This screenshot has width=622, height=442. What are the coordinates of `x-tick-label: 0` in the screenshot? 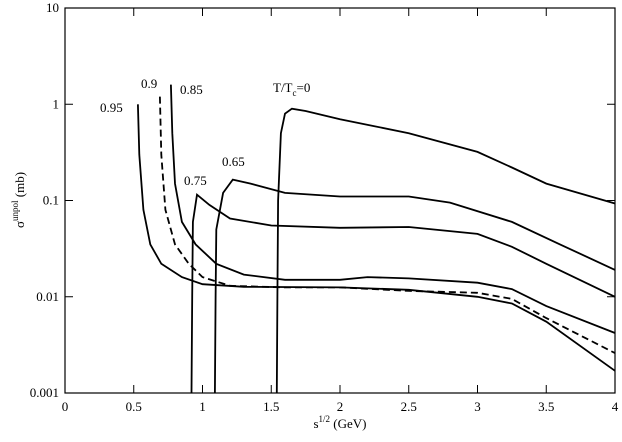 It's located at (65, 406).